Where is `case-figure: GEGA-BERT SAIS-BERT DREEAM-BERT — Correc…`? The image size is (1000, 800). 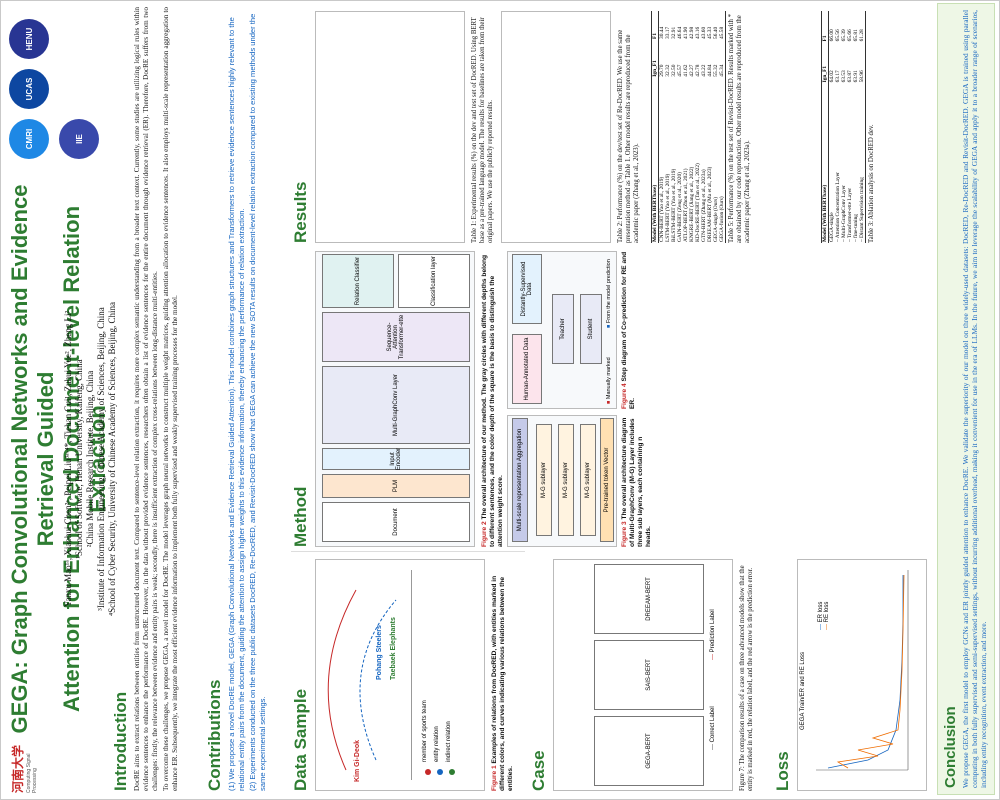
case-figure: GEGA-BERT SAIS-BERT DREEAM-BERT — Correc… is located at coordinates (643, 675).